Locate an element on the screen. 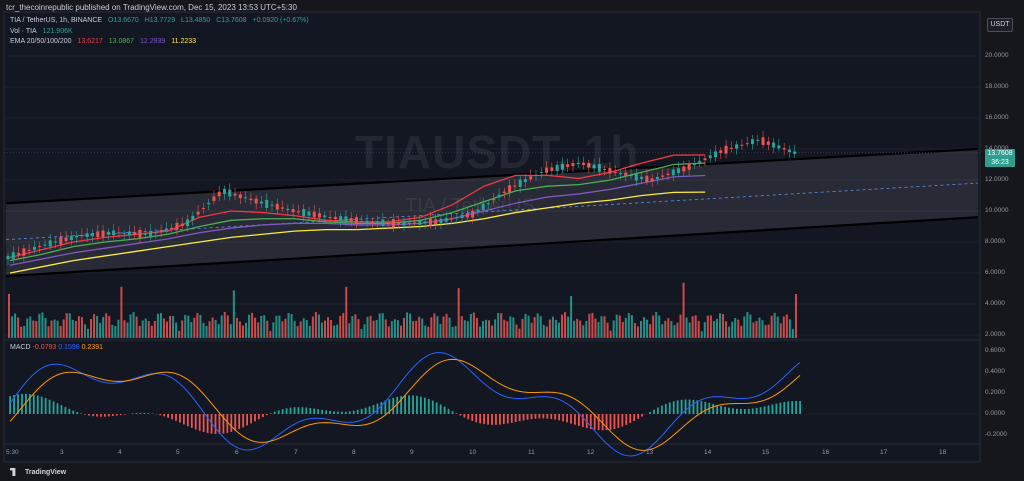 The image size is (1024, 481). macd-legend: MACD -0.0793 0.1598 0.2391 is located at coordinates (56, 347).